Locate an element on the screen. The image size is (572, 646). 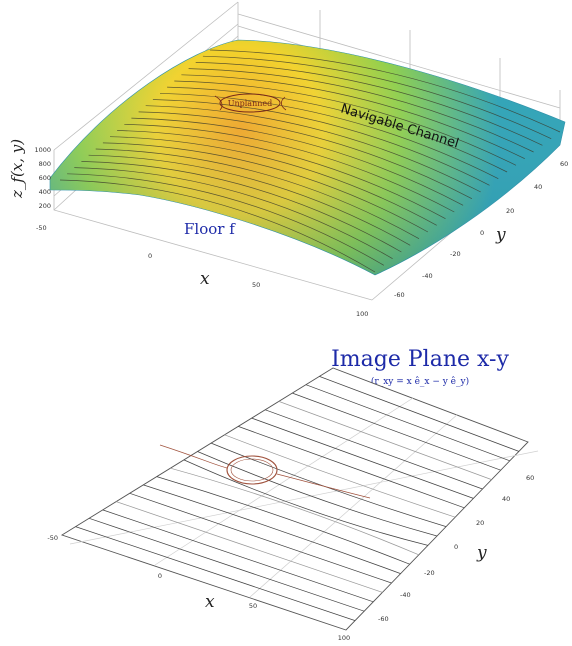
z-tick-label: 600 is located at coordinates (45, 178).